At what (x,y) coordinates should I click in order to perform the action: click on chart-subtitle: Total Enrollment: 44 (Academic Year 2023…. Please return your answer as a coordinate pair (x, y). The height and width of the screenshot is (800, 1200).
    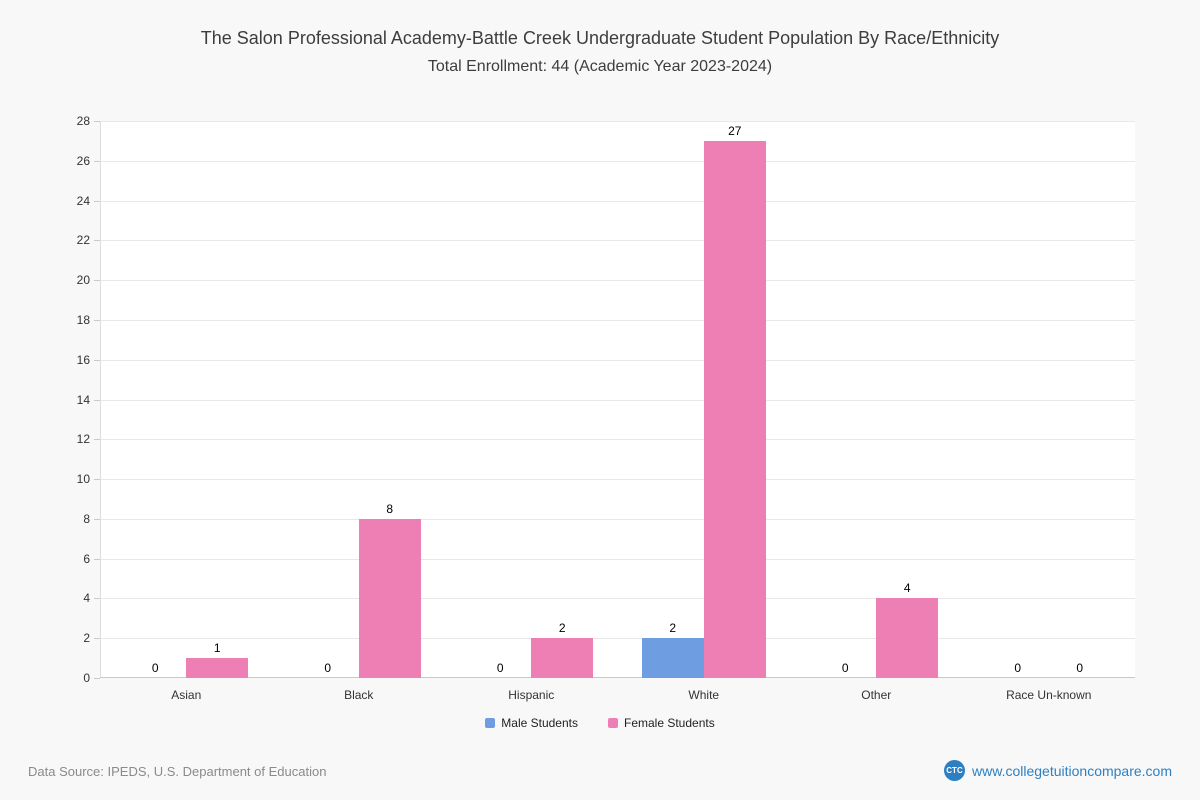
    Looking at the image, I should click on (600, 66).